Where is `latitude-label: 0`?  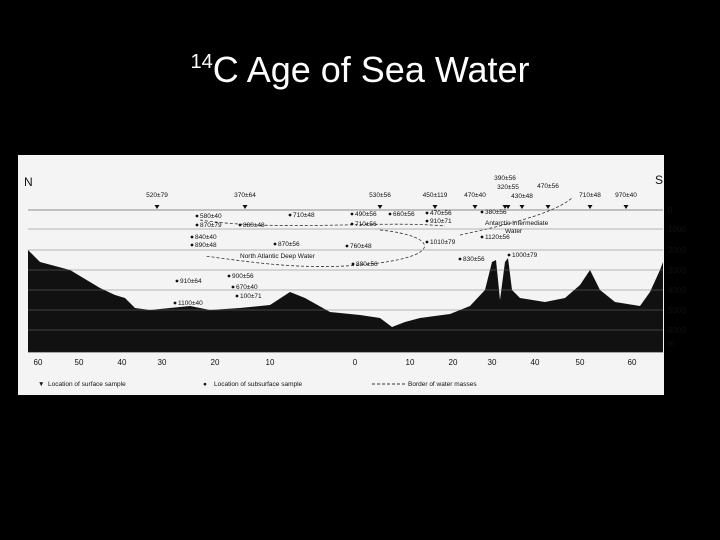
latitude-label: 0 is located at coordinates (355, 362).